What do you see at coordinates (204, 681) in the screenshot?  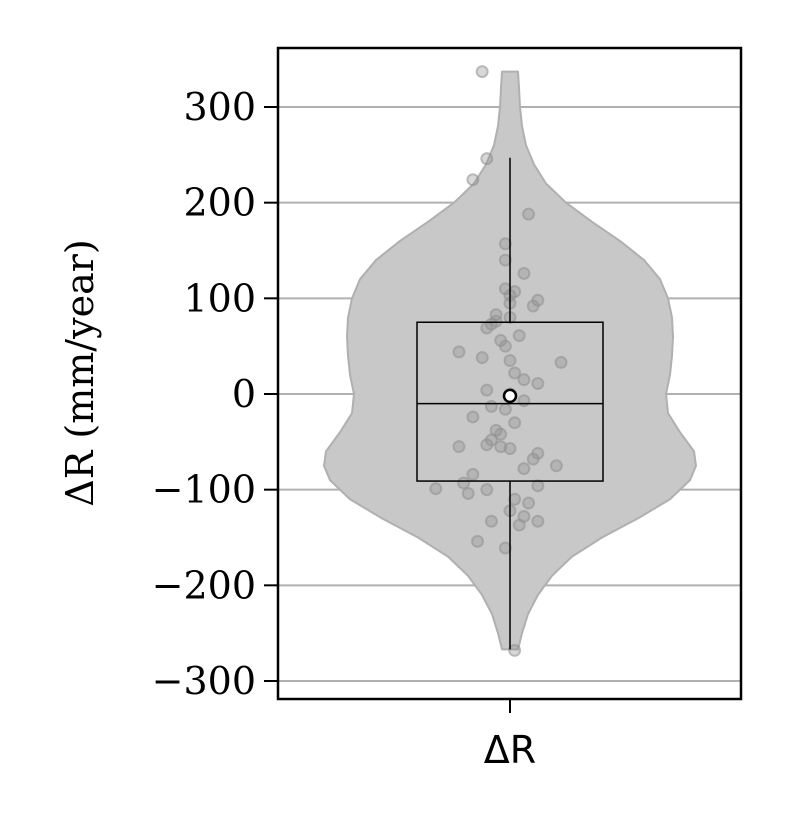 I see `y-tick-label: −300` at bounding box center [204, 681].